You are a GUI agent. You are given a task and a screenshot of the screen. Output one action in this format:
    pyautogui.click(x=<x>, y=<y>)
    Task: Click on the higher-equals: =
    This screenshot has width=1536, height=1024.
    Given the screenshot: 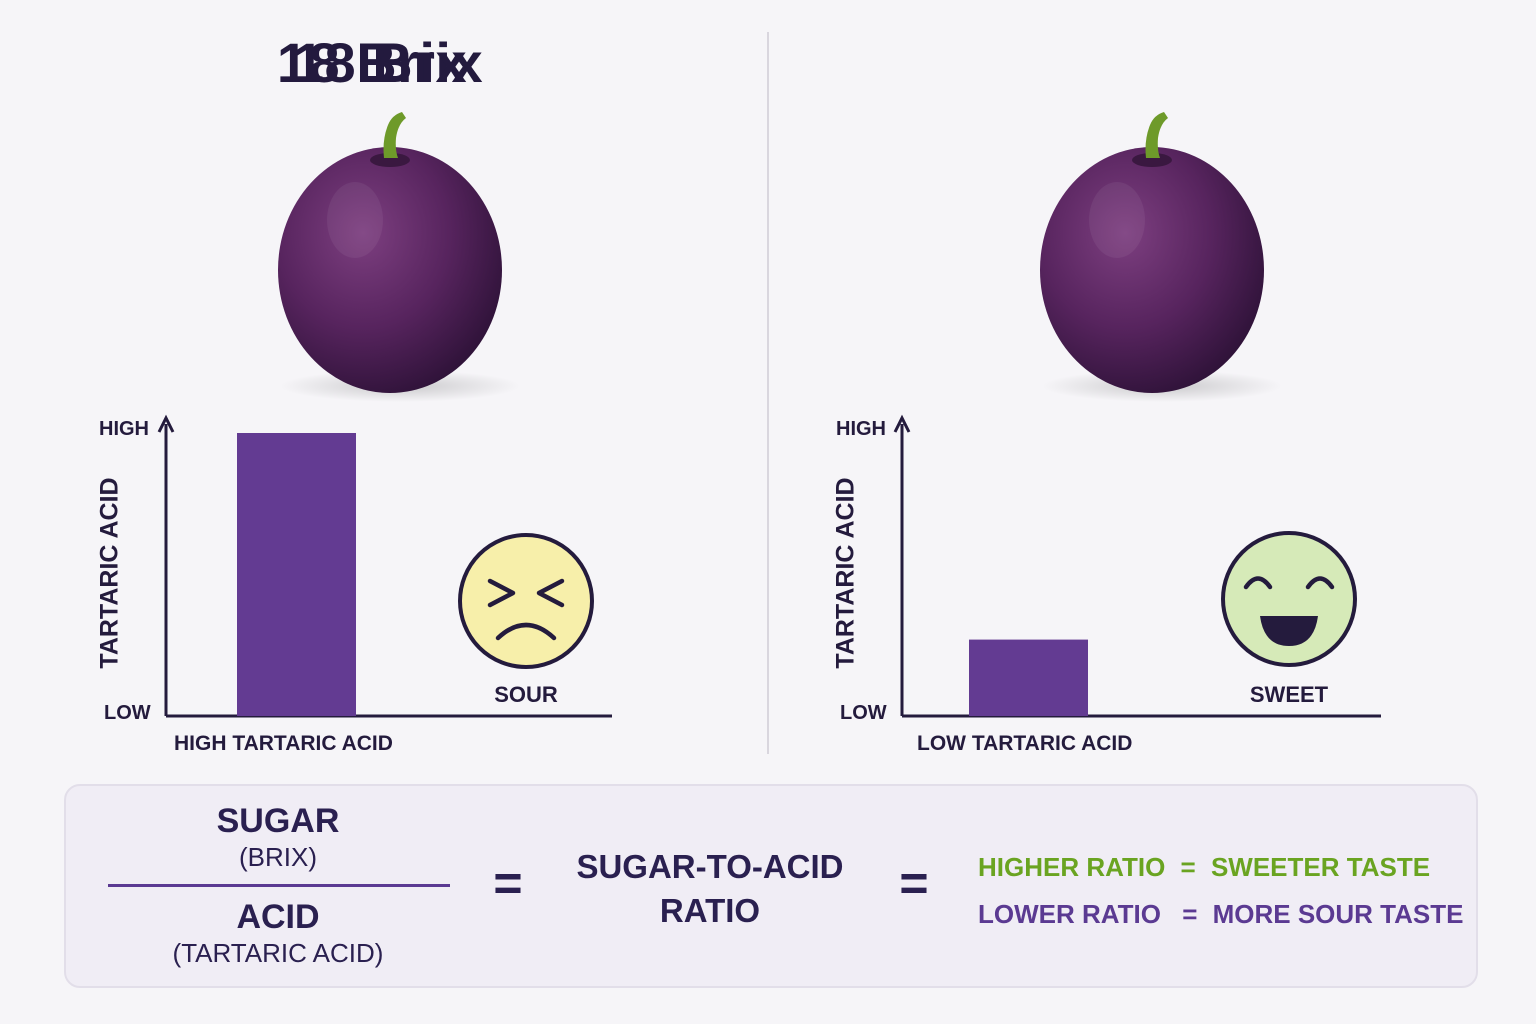 What is the action you would take?
    pyautogui.click(x=1188, y=867)
    